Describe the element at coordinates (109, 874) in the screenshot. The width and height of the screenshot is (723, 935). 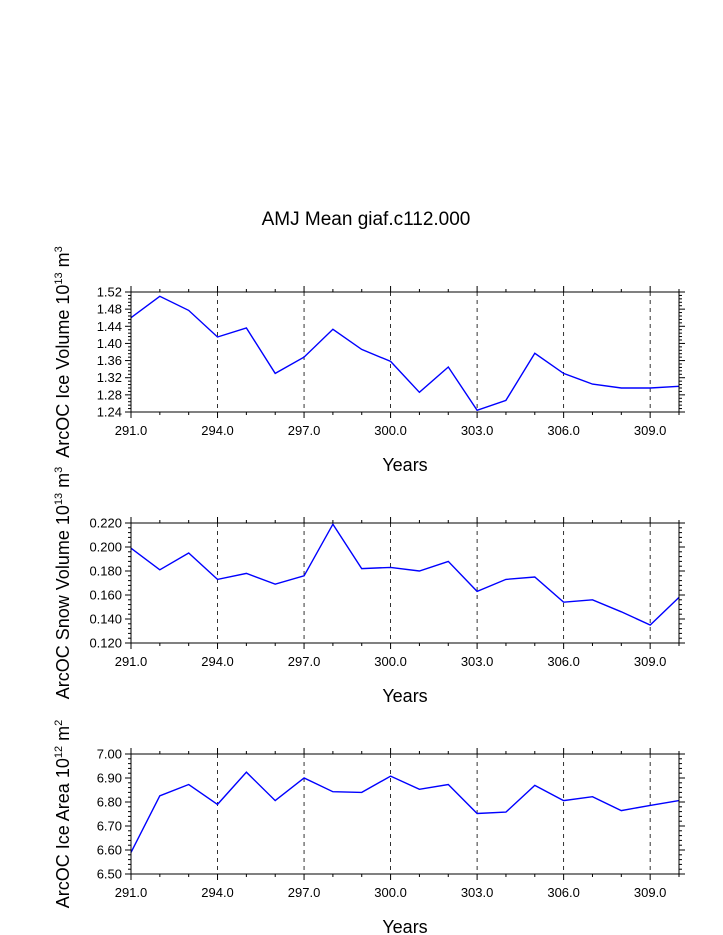
I see `y-tick-label: 6.50` at that location.